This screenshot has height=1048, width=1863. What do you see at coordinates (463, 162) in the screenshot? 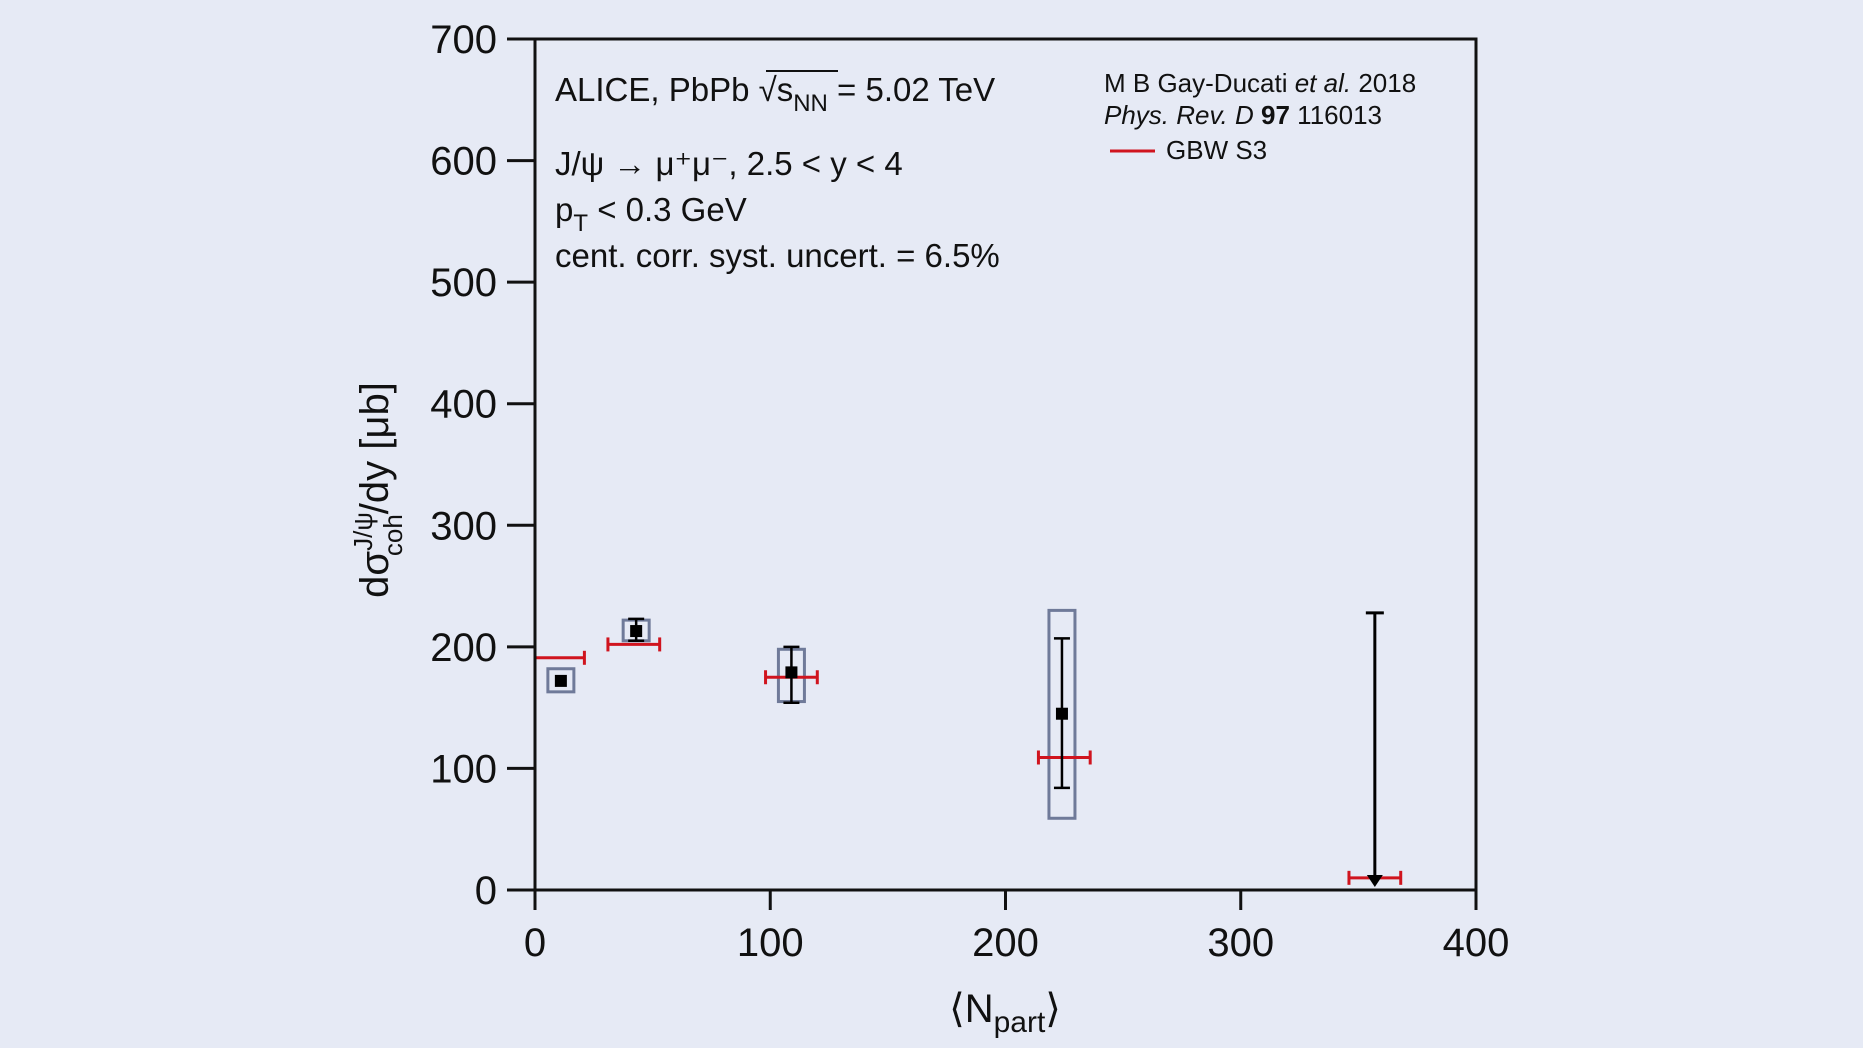
I see `y-tick-label: 600` at bounding box center [463, 162].